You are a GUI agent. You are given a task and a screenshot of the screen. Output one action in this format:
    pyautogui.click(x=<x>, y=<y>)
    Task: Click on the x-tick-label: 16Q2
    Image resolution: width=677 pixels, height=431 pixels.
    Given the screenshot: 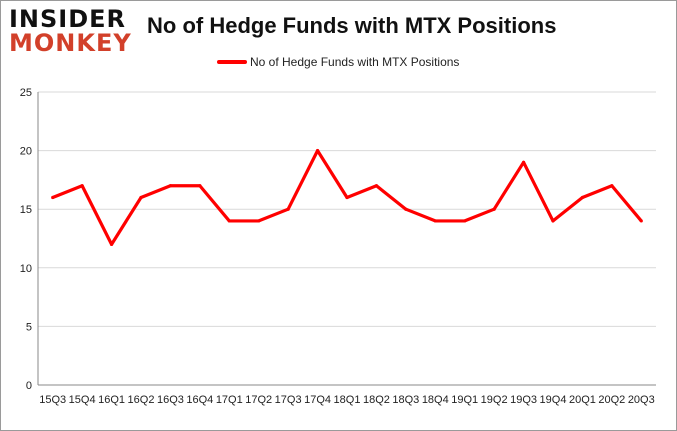 What is the action you would take?
    pyautogui.click(x=141, y=400)
    